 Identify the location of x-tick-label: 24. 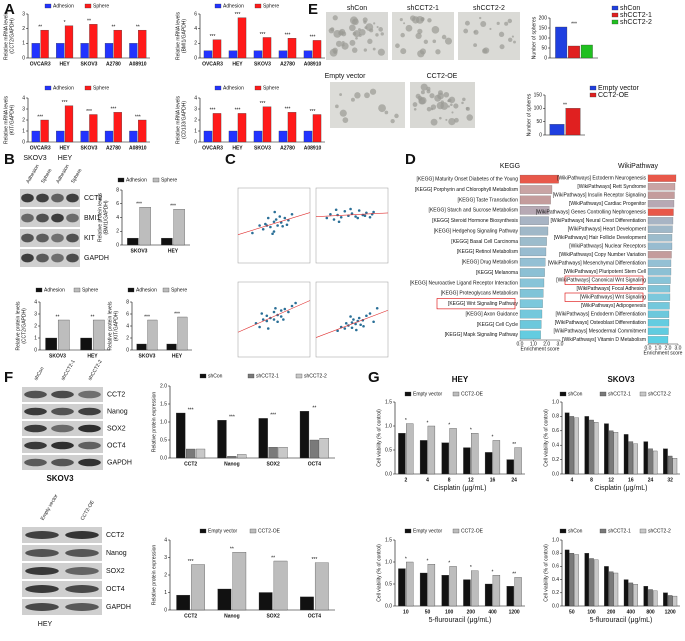
(514, 480).